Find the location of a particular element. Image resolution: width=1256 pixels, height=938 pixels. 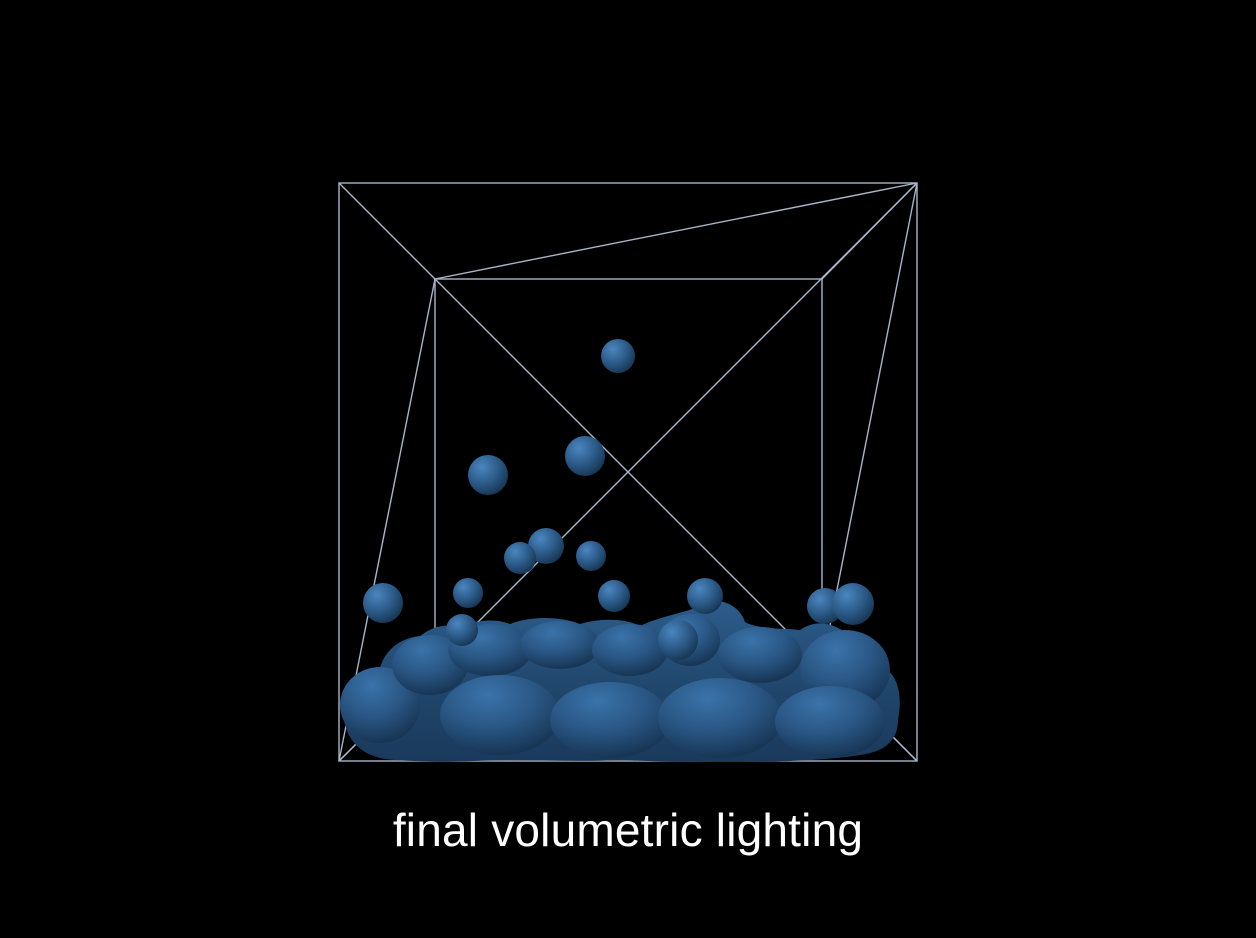

fluid-pool is located at coordinates (620, 670).